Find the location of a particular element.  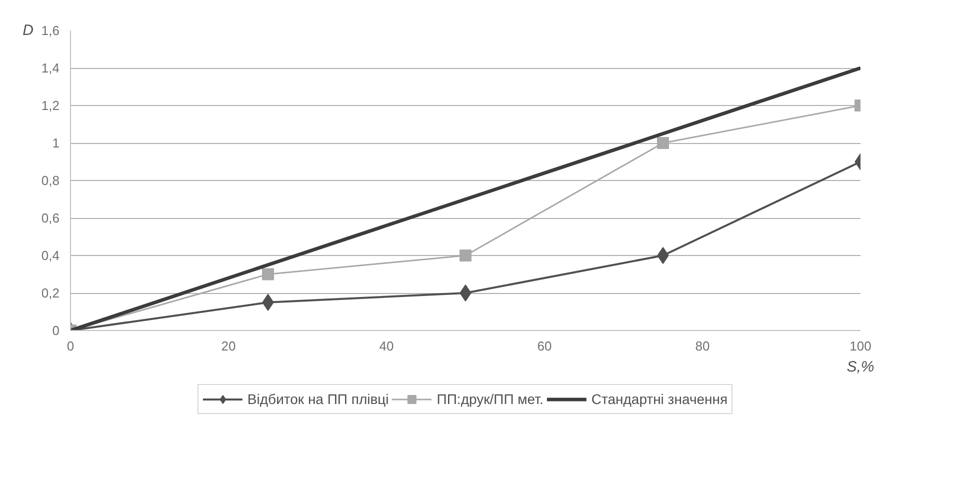

y-tick-label: 1 is located at coordinates (56, 143).